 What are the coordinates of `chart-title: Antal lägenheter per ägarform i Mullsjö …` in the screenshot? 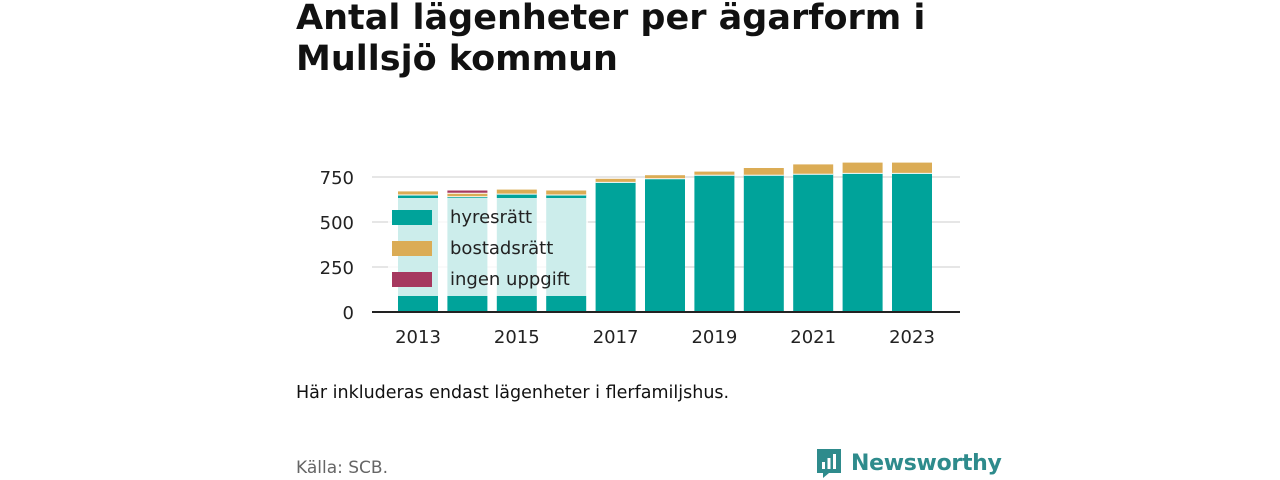 It's located at (646, 40).